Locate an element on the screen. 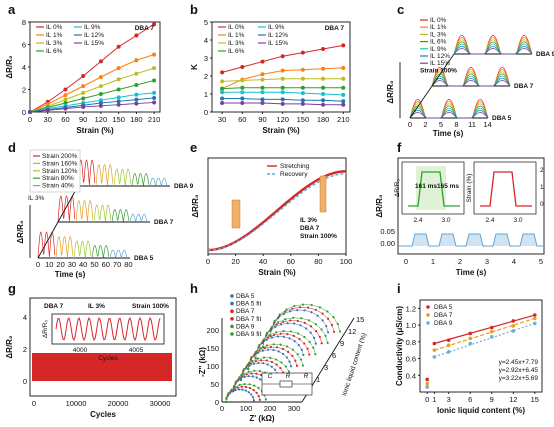  y-axis-label: ΔR/R₀ is located at coordinates (20, 232).